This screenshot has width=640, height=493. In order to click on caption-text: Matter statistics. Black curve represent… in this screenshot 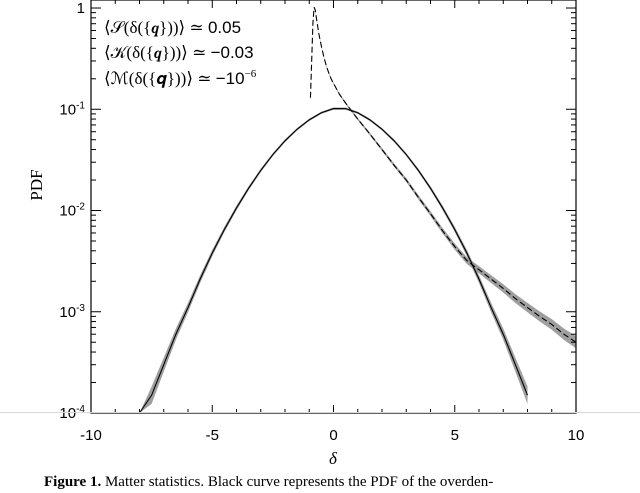, I will do `click(297, 482)`.